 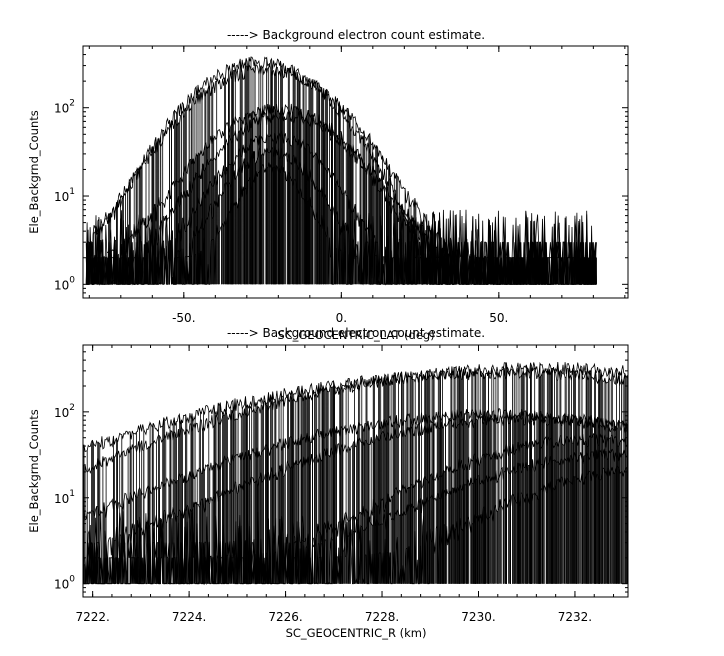 What do you see at coordinates (498, 318) in the screenshot?
I see `x-tick-label: 50.` at bounding box center [498, 318].